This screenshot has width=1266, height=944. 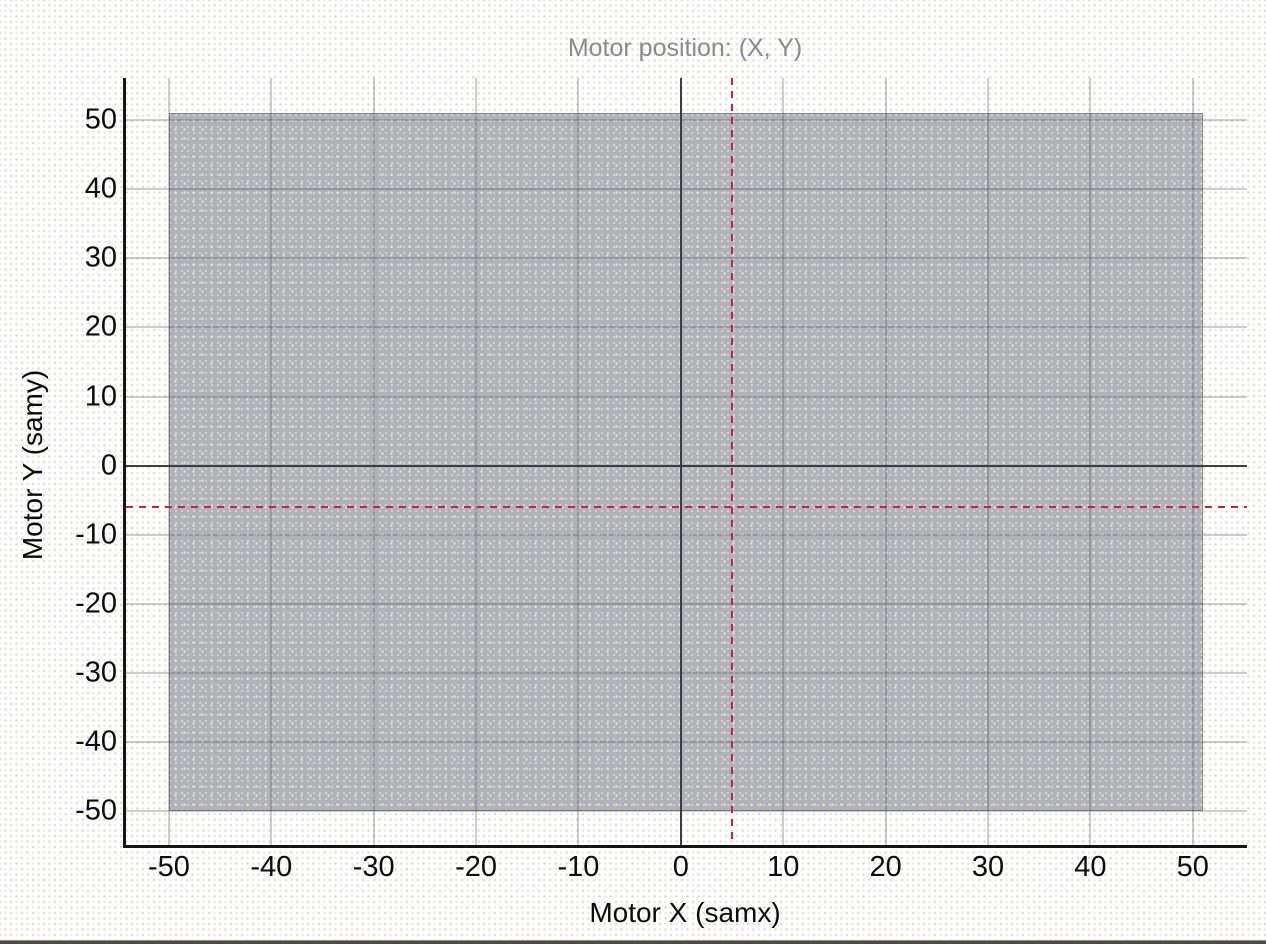 What do you see at coordinates (686, 465) in the screenshot?
I see `y-zero-line` at bounding box center [686, 465].